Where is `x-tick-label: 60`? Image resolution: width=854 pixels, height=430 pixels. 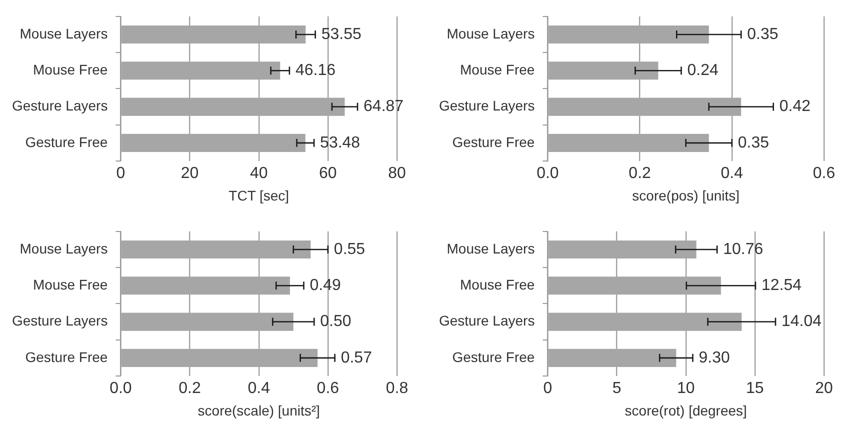 x-tick-label: 60 is located at coordinates (328, 173).